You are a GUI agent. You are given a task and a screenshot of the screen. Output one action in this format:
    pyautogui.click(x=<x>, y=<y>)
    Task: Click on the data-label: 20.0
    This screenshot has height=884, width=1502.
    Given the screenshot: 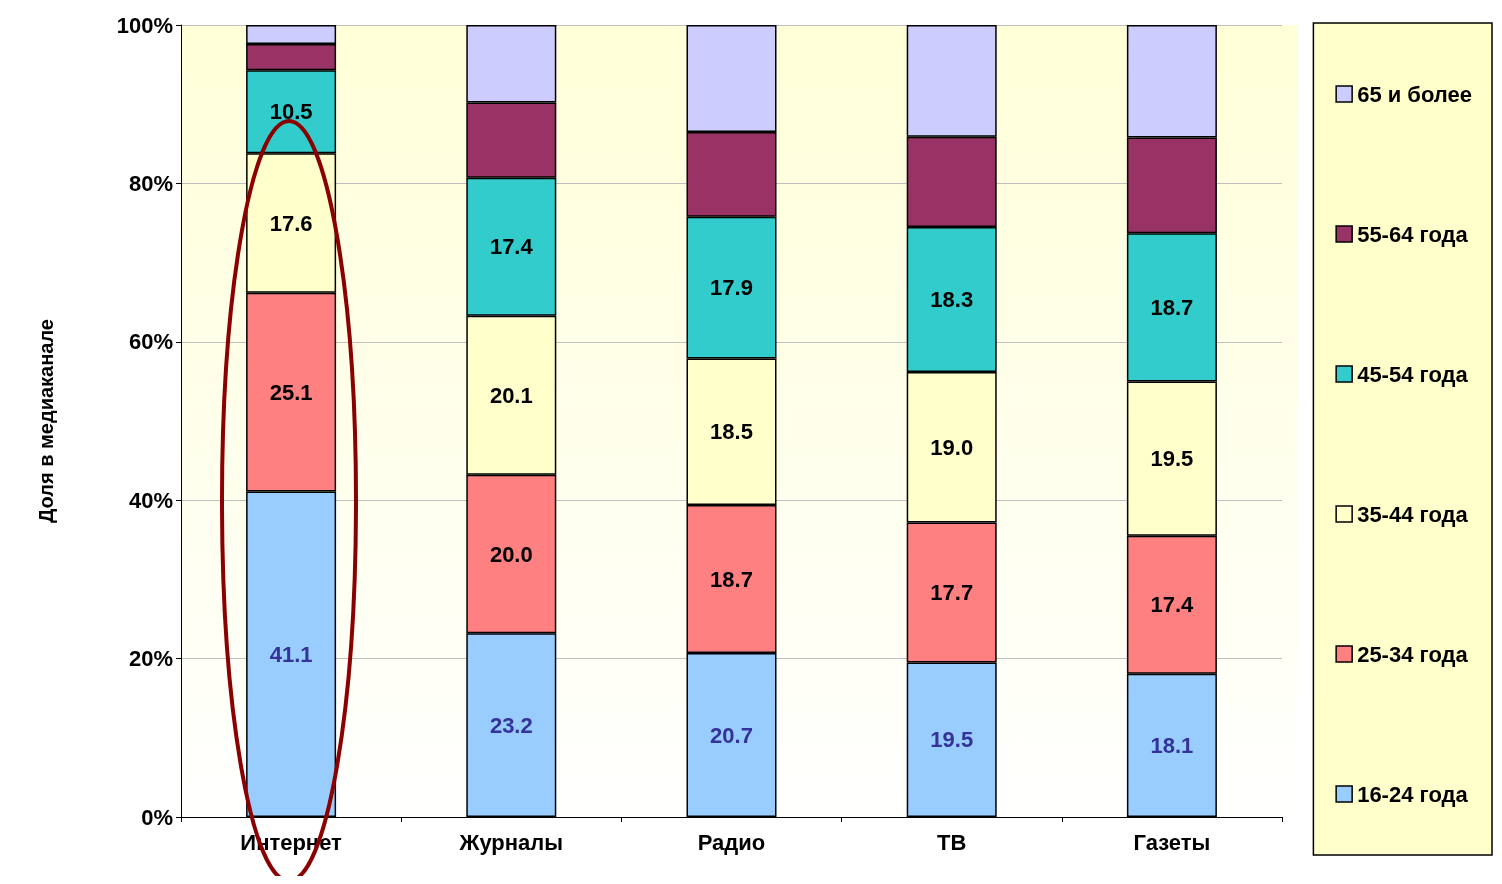 What is the action you would take?
    pyautogui.click(x=511, y=554)
    